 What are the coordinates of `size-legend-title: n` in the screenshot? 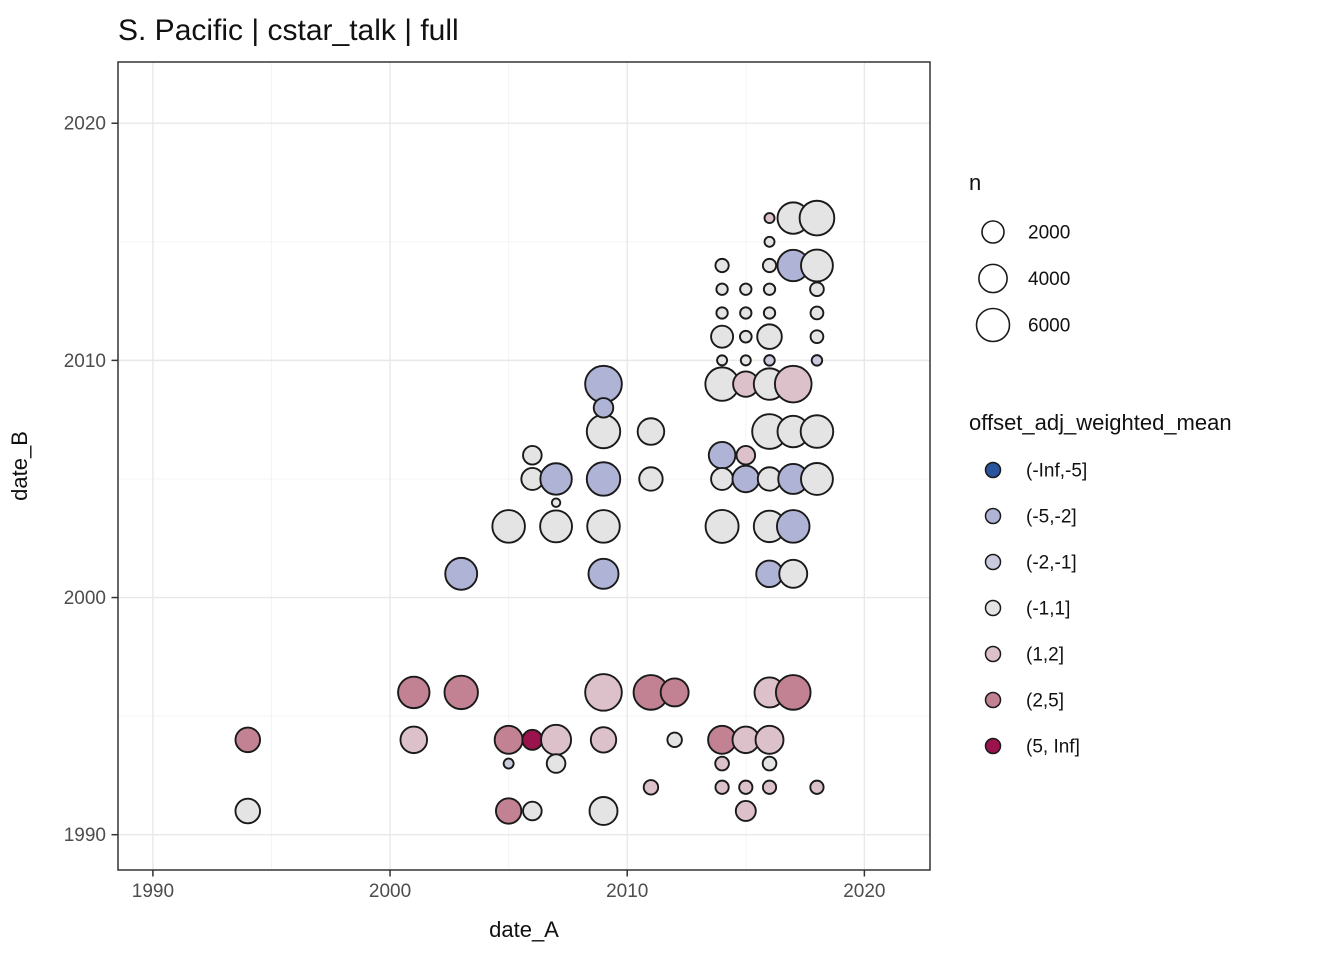 It's located at (975, 182).